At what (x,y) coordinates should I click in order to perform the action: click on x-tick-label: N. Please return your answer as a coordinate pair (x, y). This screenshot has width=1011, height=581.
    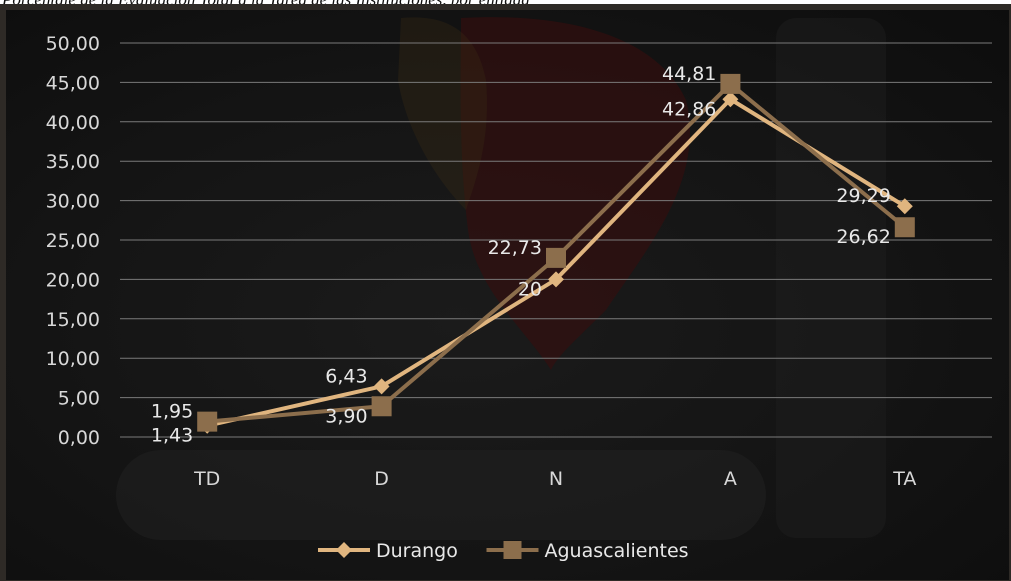
    Looking at the image, I should click on (556, 479).